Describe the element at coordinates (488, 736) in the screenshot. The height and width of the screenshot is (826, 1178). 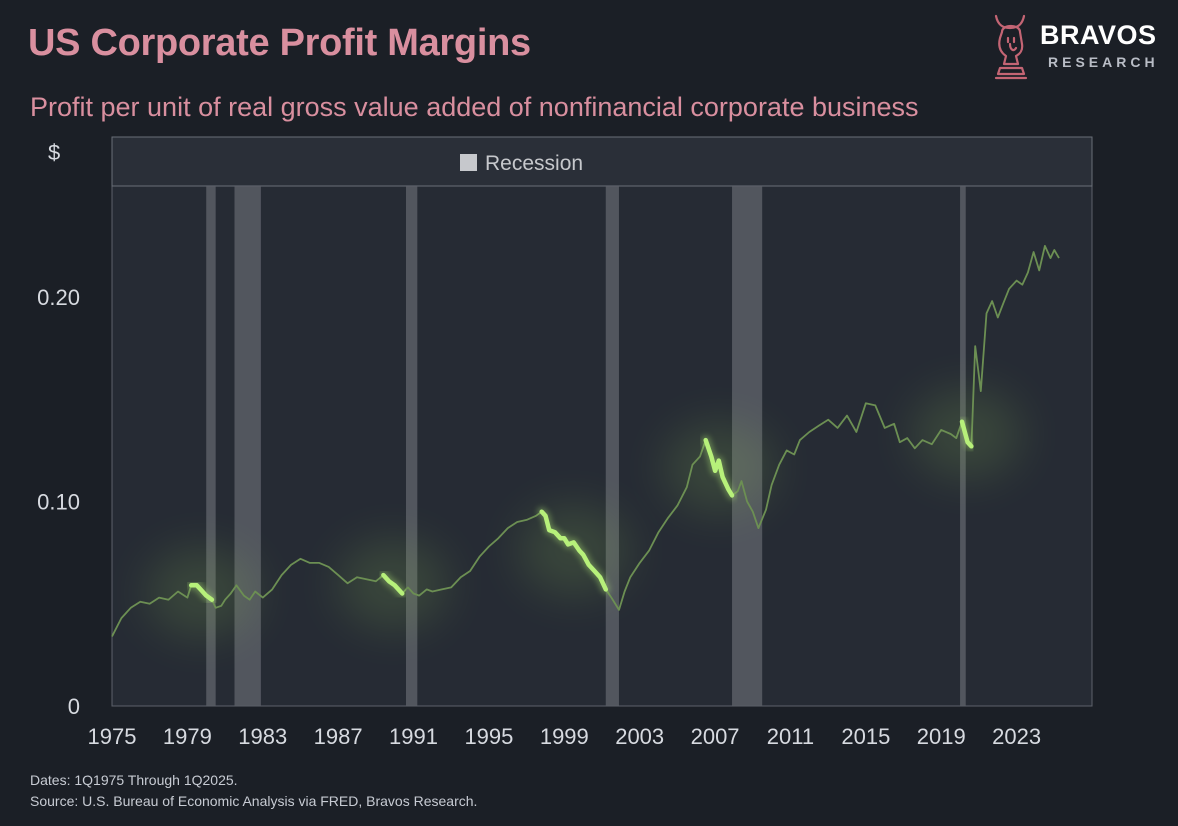
I see `x-tick-1995: 1995` at that location.